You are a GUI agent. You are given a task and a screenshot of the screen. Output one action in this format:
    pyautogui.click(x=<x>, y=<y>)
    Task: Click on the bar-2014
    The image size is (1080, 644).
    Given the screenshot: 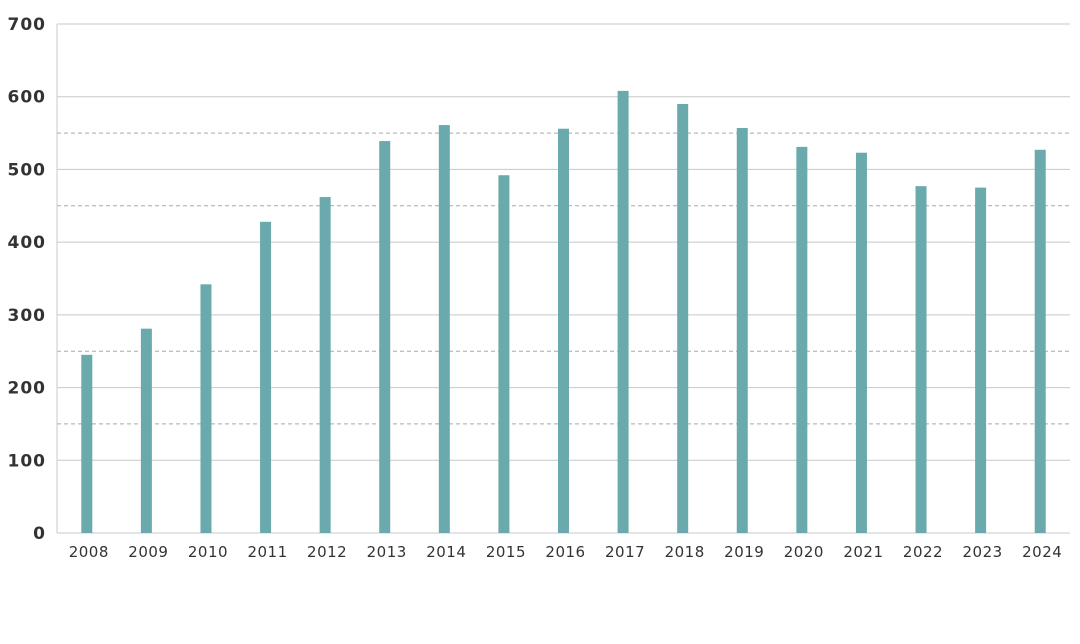 What is the action you would take?
    pyautogui.click(x=444, y=329)
    